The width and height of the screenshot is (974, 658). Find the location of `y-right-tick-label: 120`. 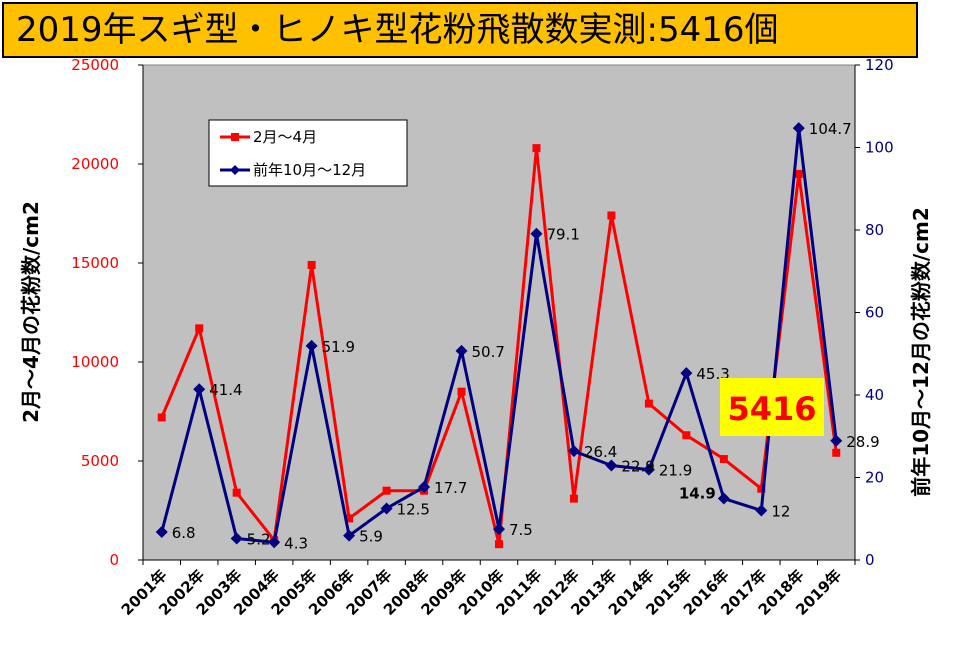

y-right-tick-label: 120 is located at coordinates (879, 65).